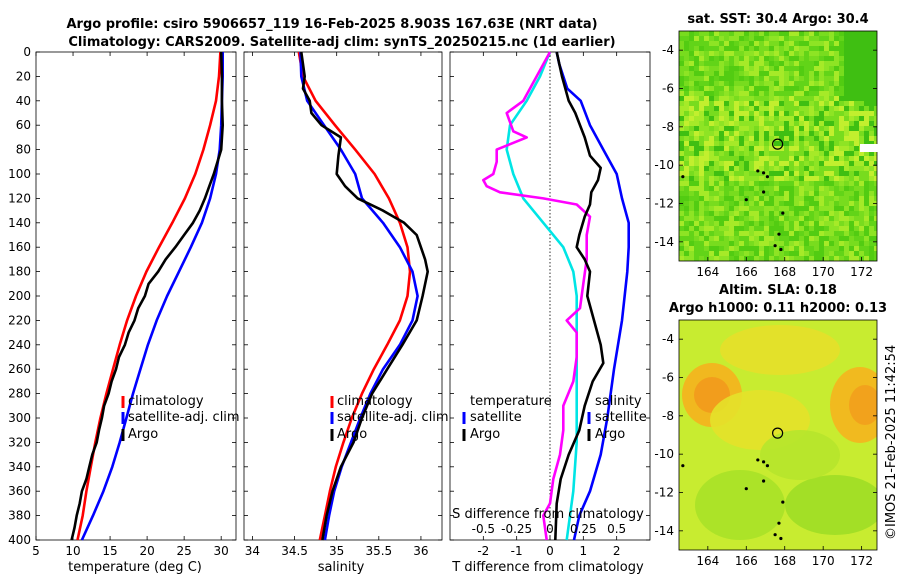  What do you see at coordinates (147, 296) in the screenshot?
I see `temperature-lines` at bounding box center [147, 296].